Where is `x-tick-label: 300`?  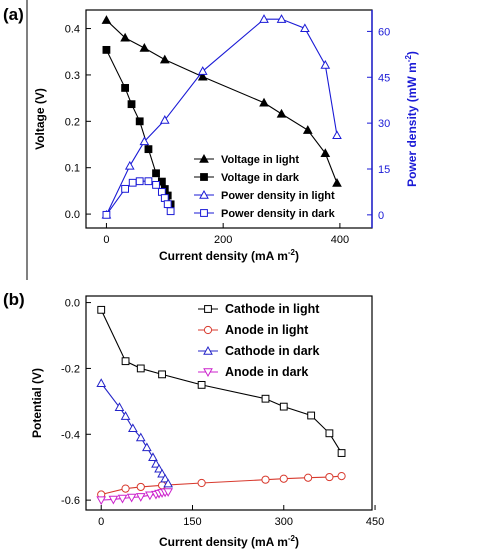 x-tick-label: 300 is located at coordinates (284, 522).